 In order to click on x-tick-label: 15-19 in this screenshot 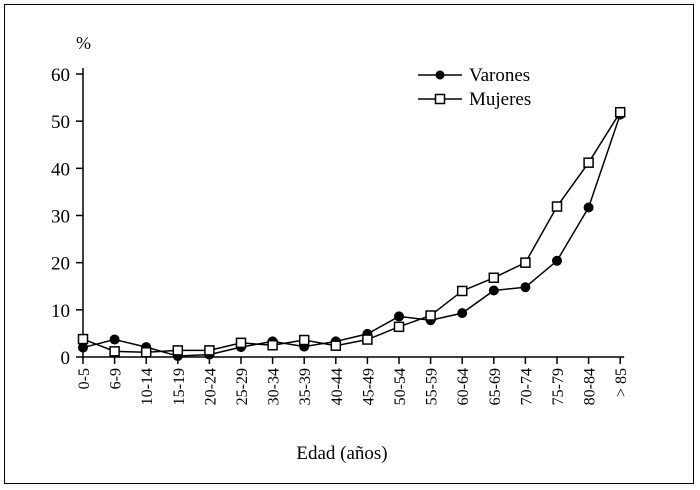, I will do `click(179, 386)`.